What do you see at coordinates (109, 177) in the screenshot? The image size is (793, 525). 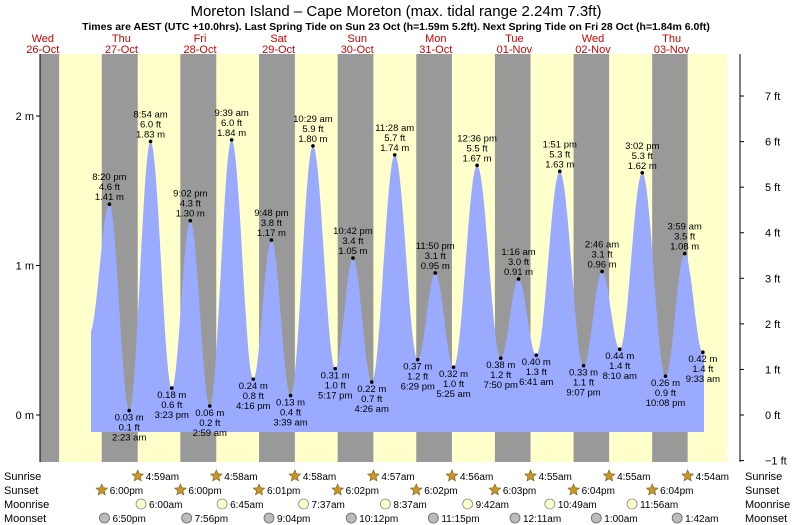 I see `tide-time-label: 8:20 pm` at bounding box center [109, 177].